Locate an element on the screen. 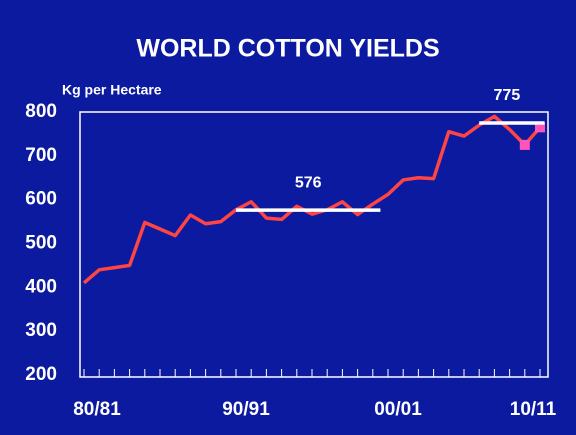 Image resolution: width=576 pixels, height=435 pixels. x-tick-label: 00/01 is located at coordinates (398, 409).